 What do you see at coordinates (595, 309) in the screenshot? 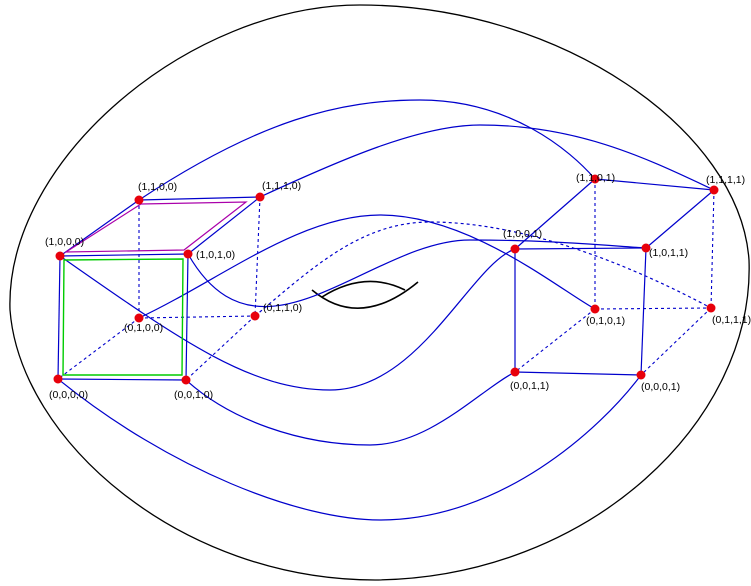
I see `vertex-0101-node` at bounding box center [595, 309].